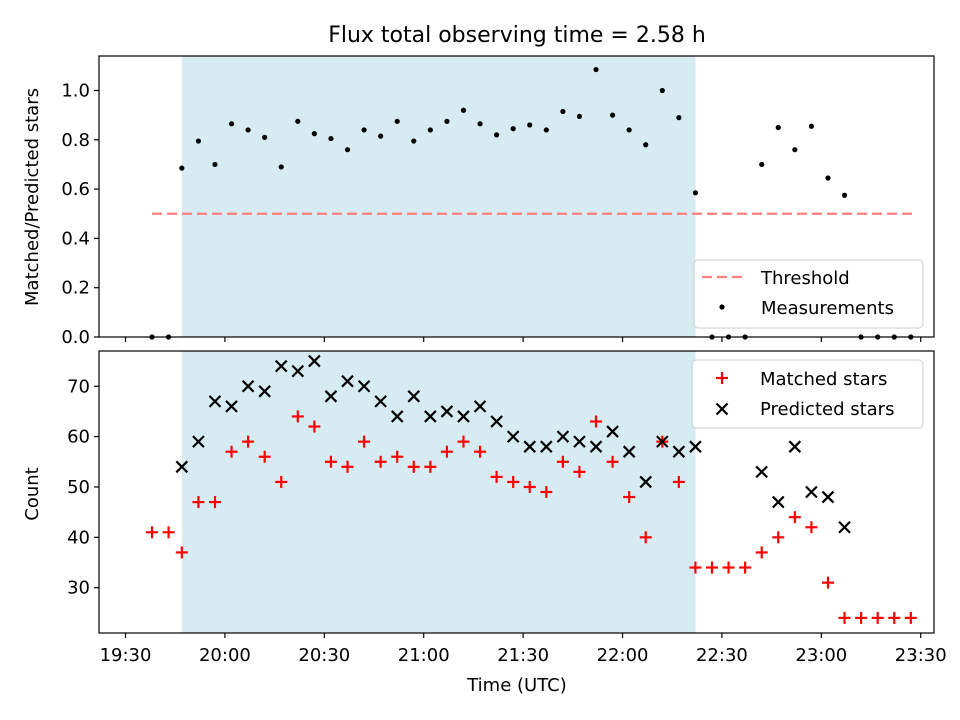  What do you see at coordinates (823, 379) in the screenshot?
I see `legend-matched-label: Matched stars` at bounding box center [823, 379].